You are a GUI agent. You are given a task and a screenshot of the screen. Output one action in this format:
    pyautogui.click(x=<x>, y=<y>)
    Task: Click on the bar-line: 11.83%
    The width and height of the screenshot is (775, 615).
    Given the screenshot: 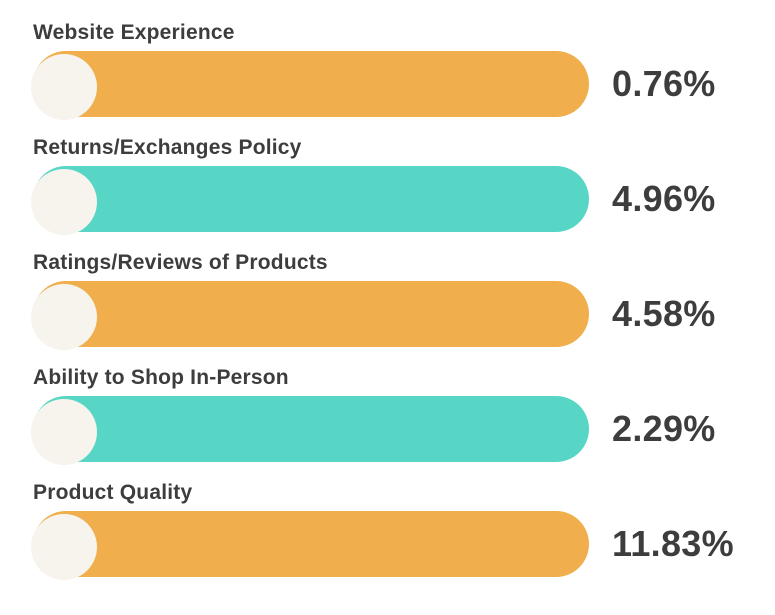 What is the action you would take?
    pyautogui.click(x=403, y=545)
    